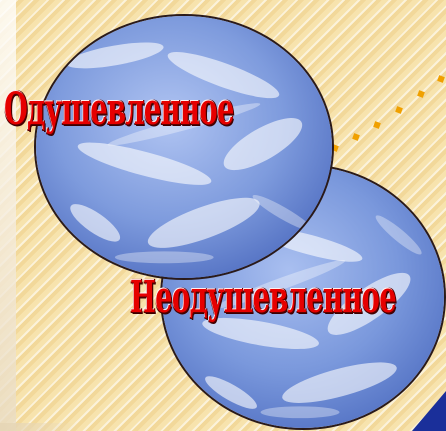 This screenshot has width=446, height=431. I want to click on corner-accent, so click(429, 411).